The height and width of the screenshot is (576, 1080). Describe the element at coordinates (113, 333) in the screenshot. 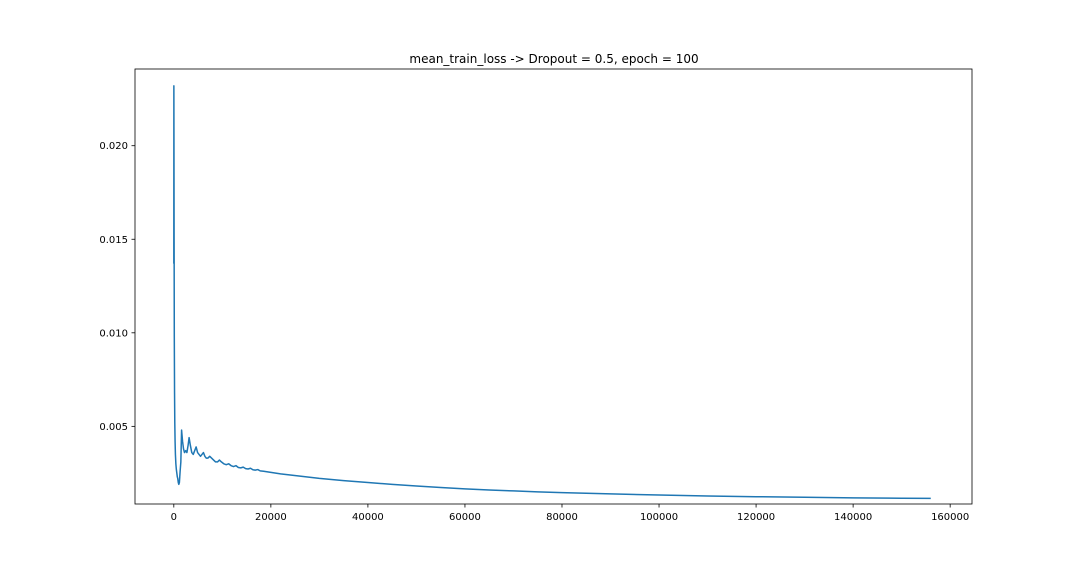

I see `y-tick-label: 0.010` at that location.